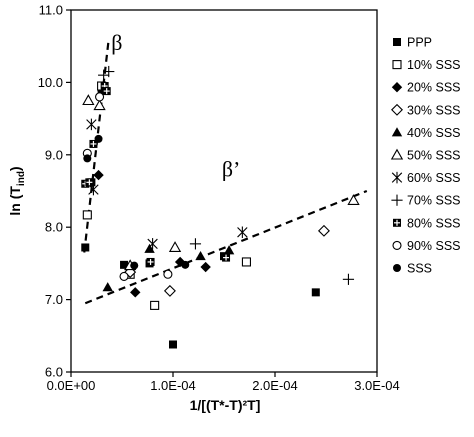  What do you see at coordinates (397, 42) in the screenshot?
I see `legend-marker-ppp` at bounding box center [397, 42].